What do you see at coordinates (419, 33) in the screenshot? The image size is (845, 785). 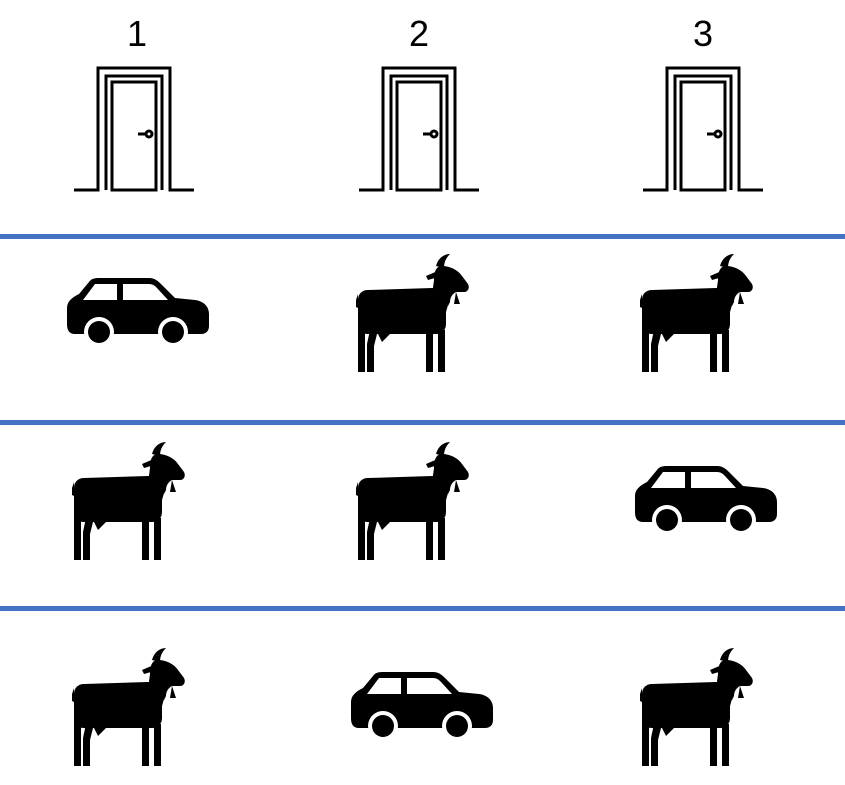 I see `door-2-number: 2` at bounding box center [419, 33].